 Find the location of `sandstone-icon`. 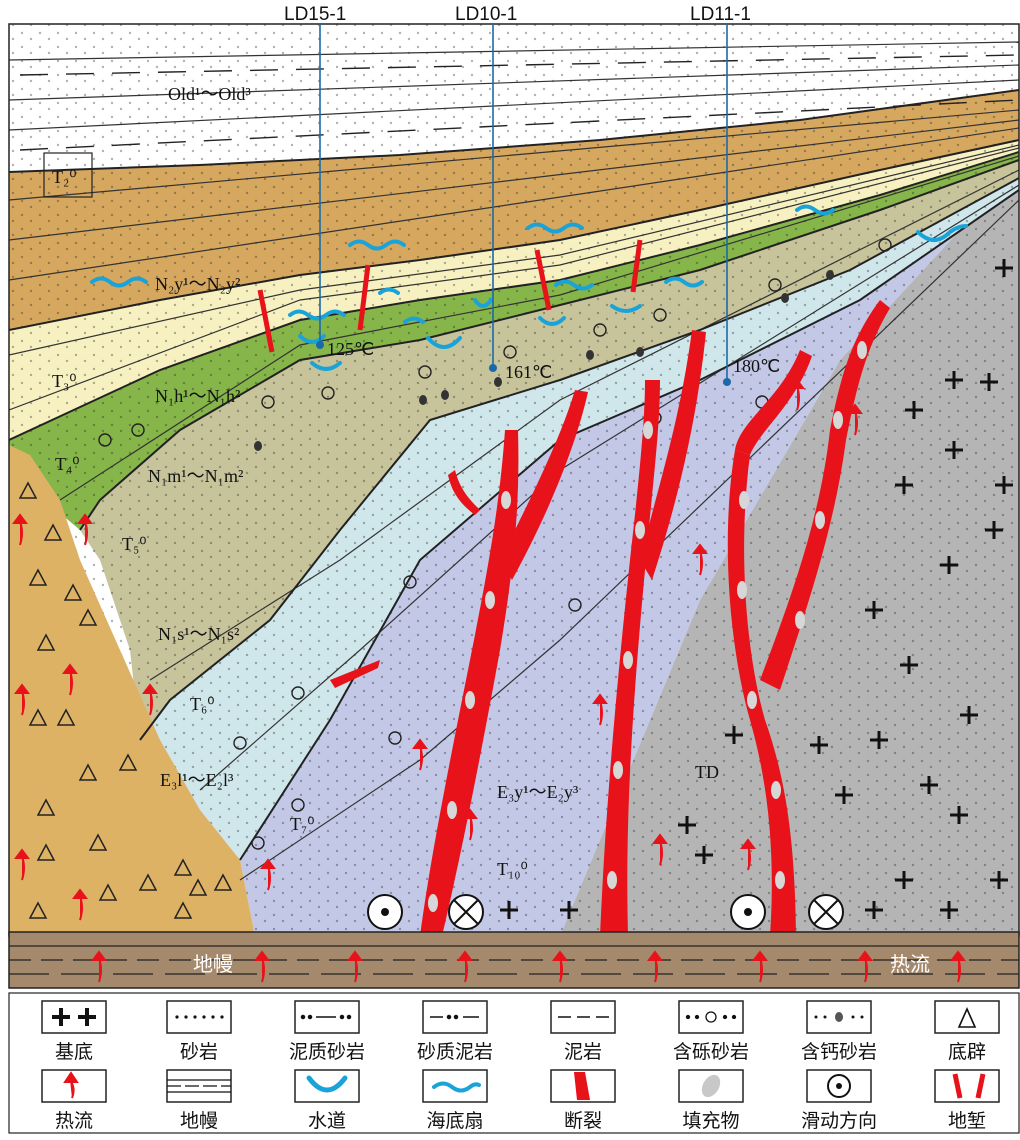

sandstone-icon is located at coordinates (199, 1017).